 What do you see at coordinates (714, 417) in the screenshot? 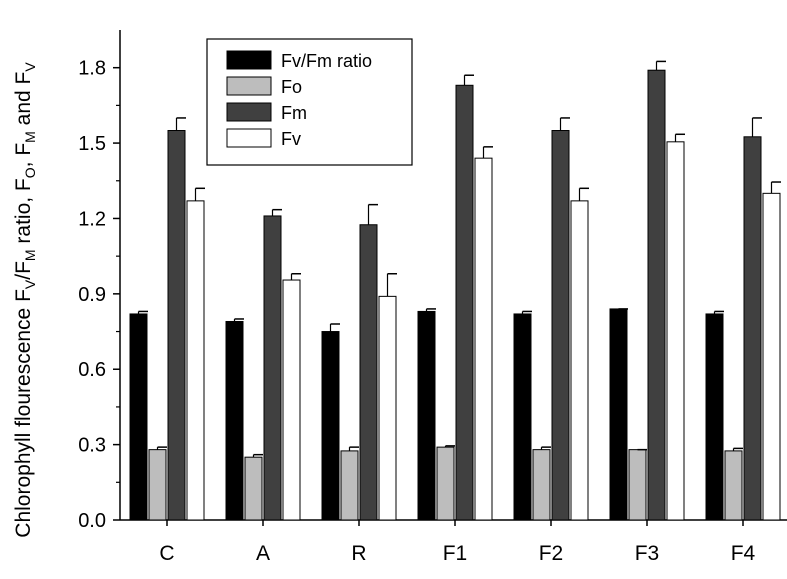
I see `bar-fv-fm-ratio-f4` at bounding box center [714, 417].